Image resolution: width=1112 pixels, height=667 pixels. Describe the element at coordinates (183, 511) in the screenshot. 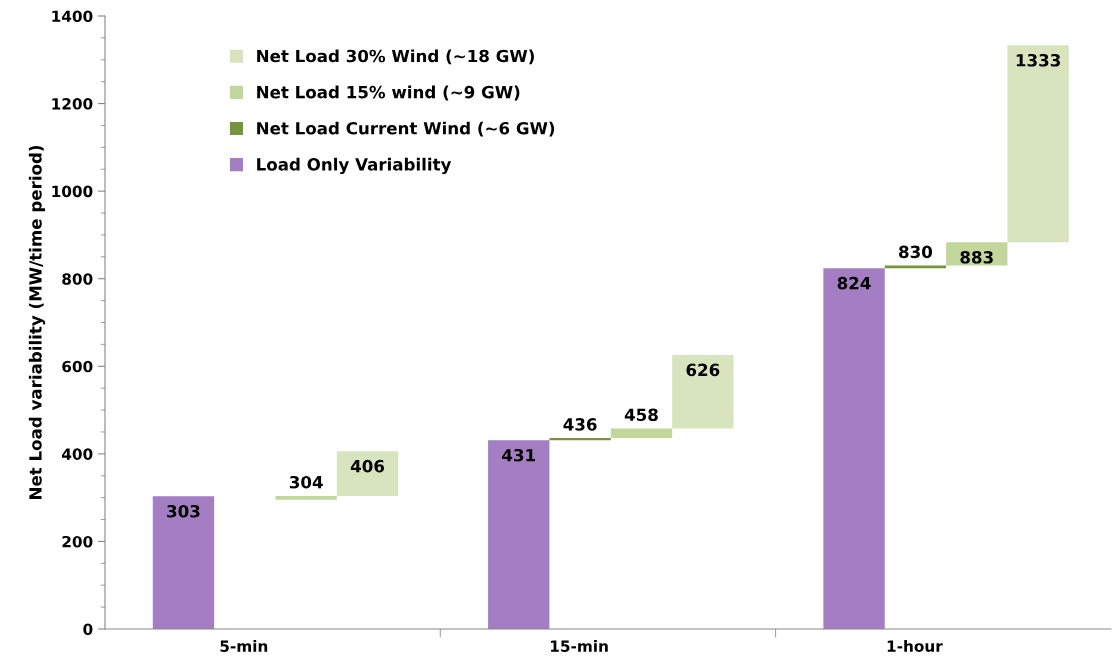

I see `data-label: 303` at that location.